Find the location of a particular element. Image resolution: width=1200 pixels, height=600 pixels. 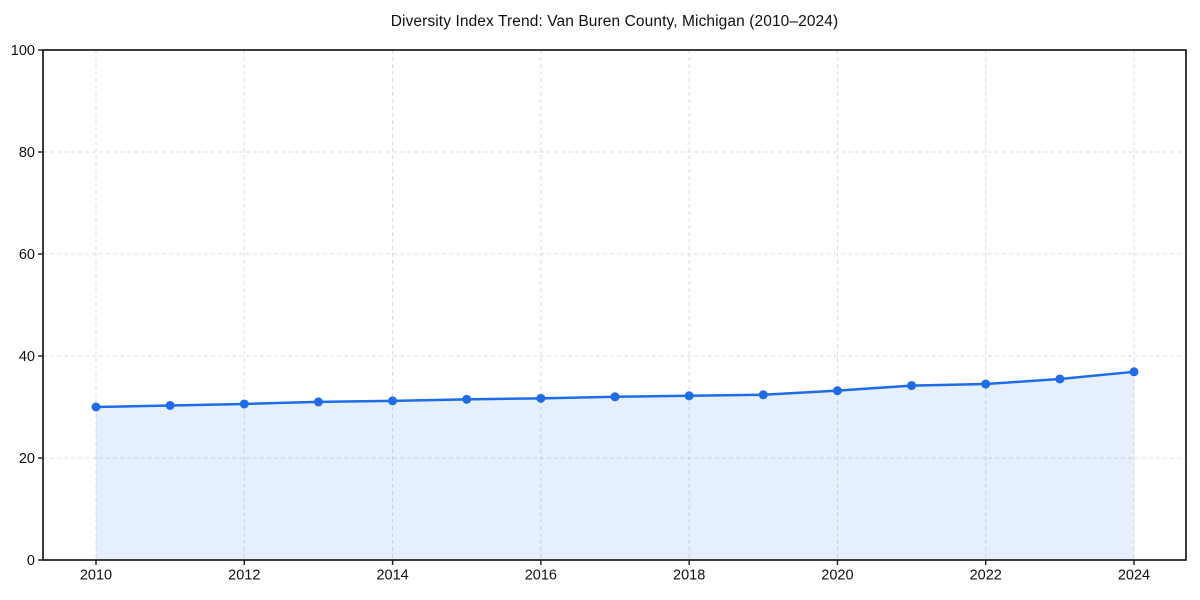

y-tick-label: 40 is located at coordinates (27, 357).